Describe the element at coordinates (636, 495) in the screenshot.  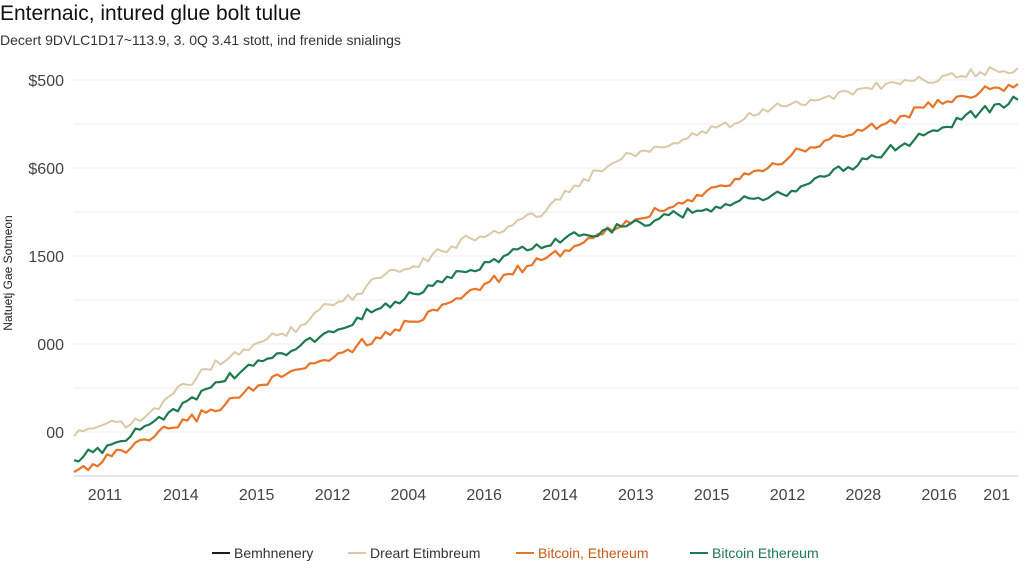
I see `x-tick-label: 2013` at that location.